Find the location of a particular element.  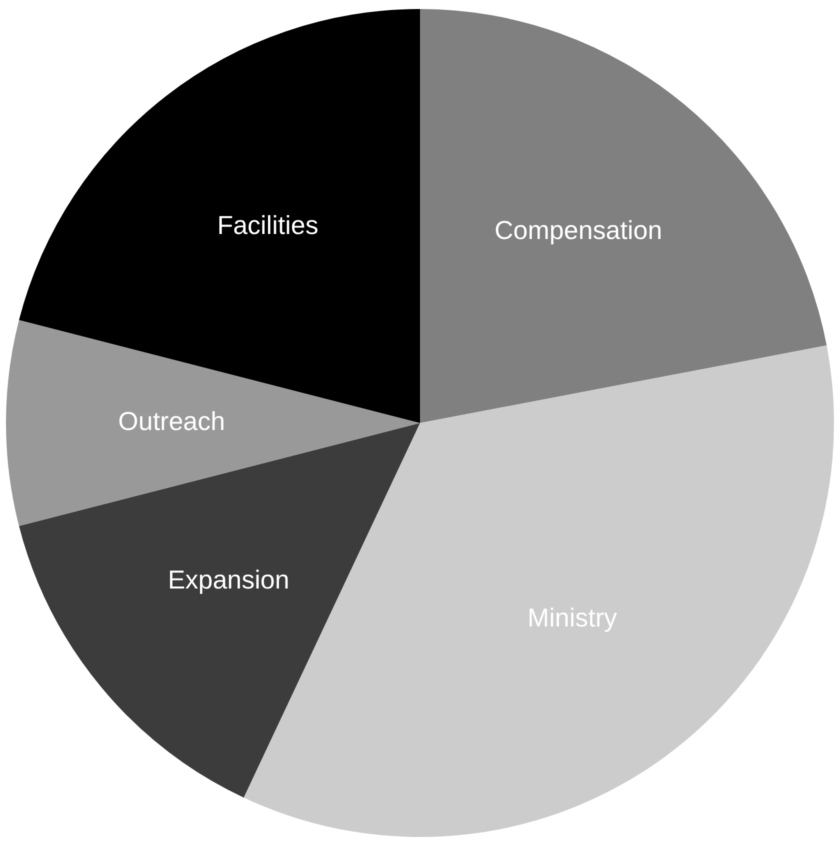

slice-label: Expansion is located at coordinates (229, 579).